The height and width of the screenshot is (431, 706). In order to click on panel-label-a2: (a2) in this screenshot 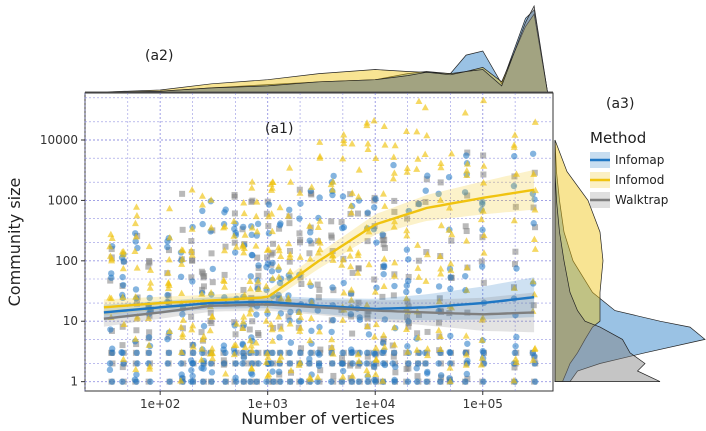, I will do `click(159, 56)`.